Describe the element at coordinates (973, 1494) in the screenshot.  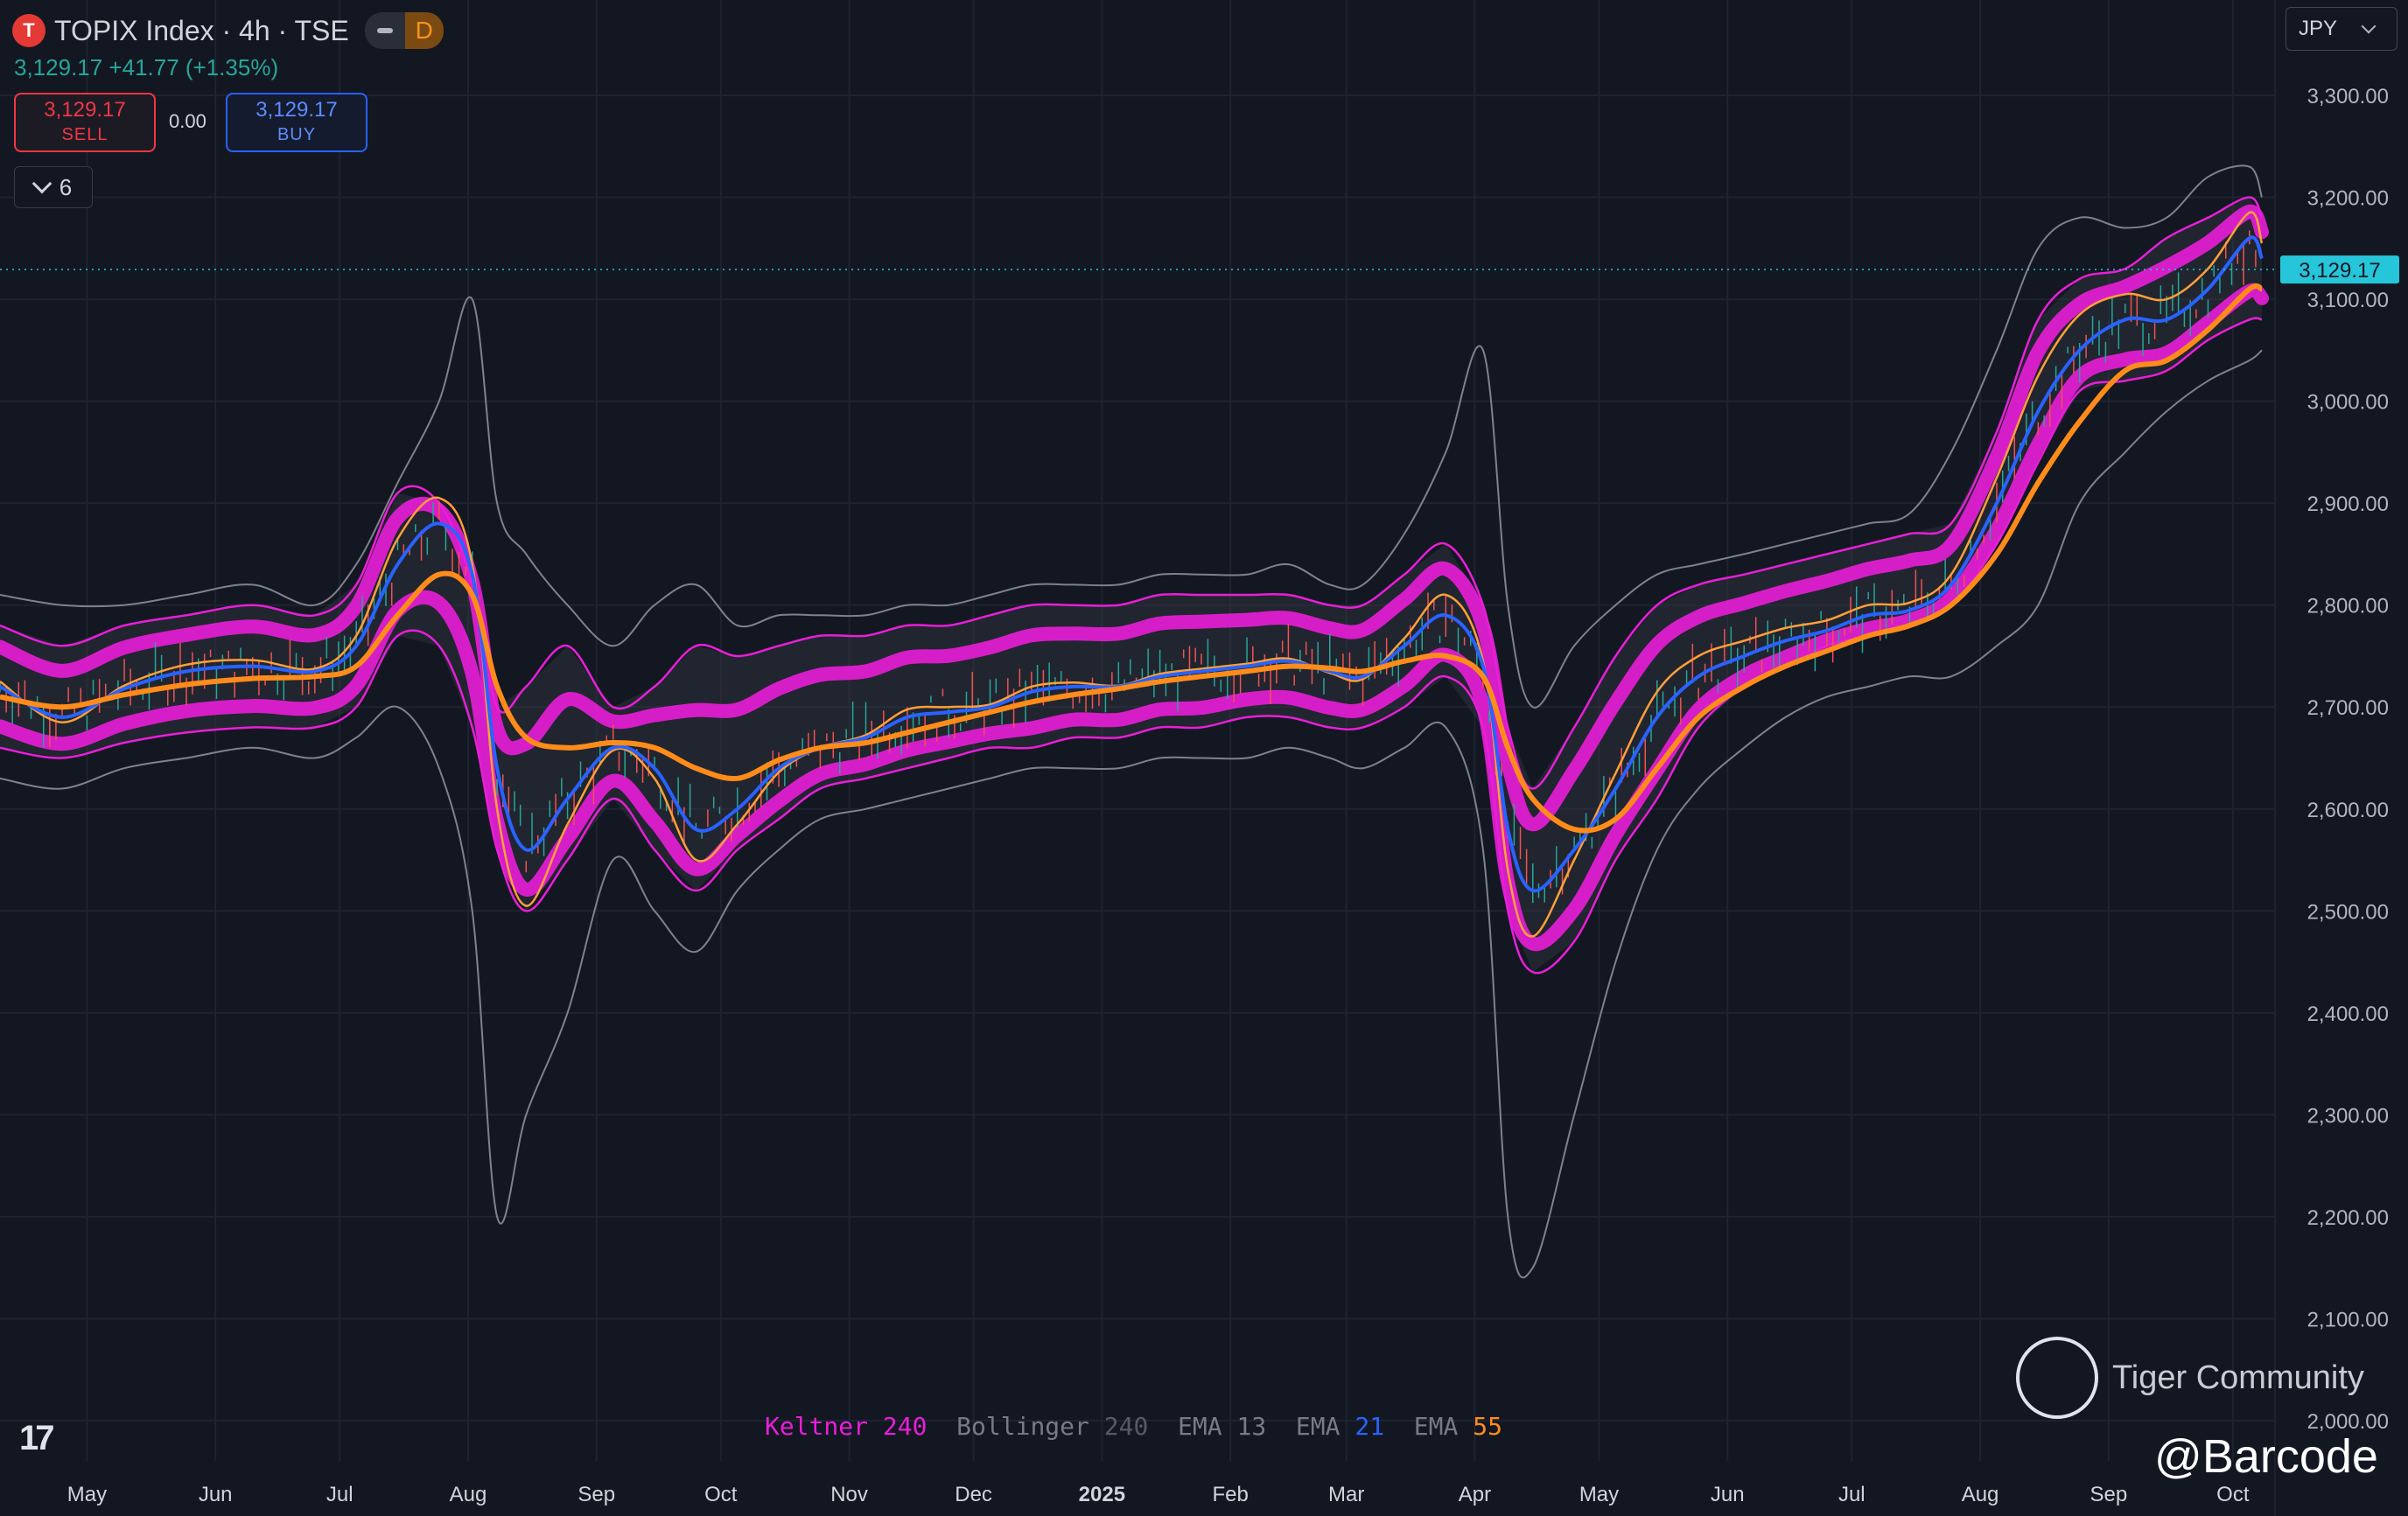
I see `x-tick-7: Dec` at that location.